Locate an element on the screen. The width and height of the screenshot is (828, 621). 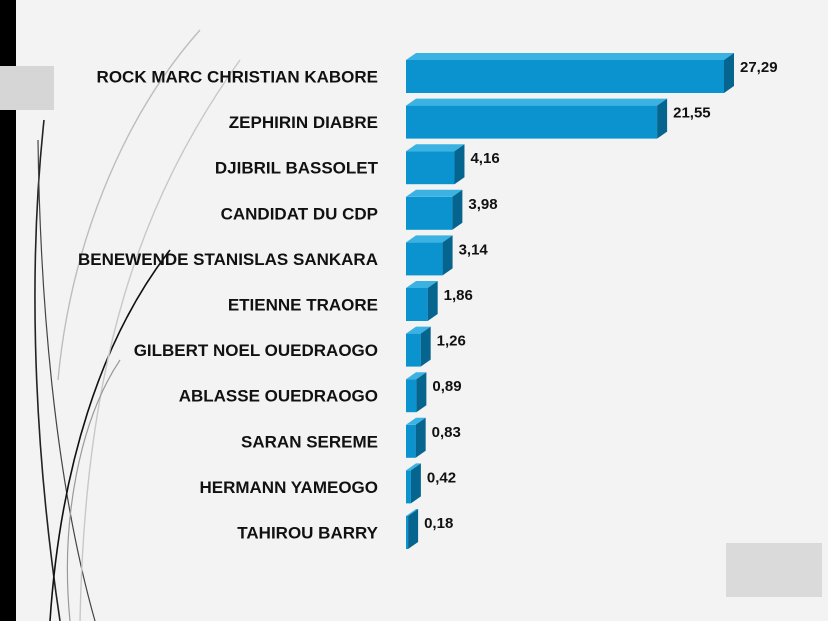
value-label: 0,89 is located at coordinates (446, 386).